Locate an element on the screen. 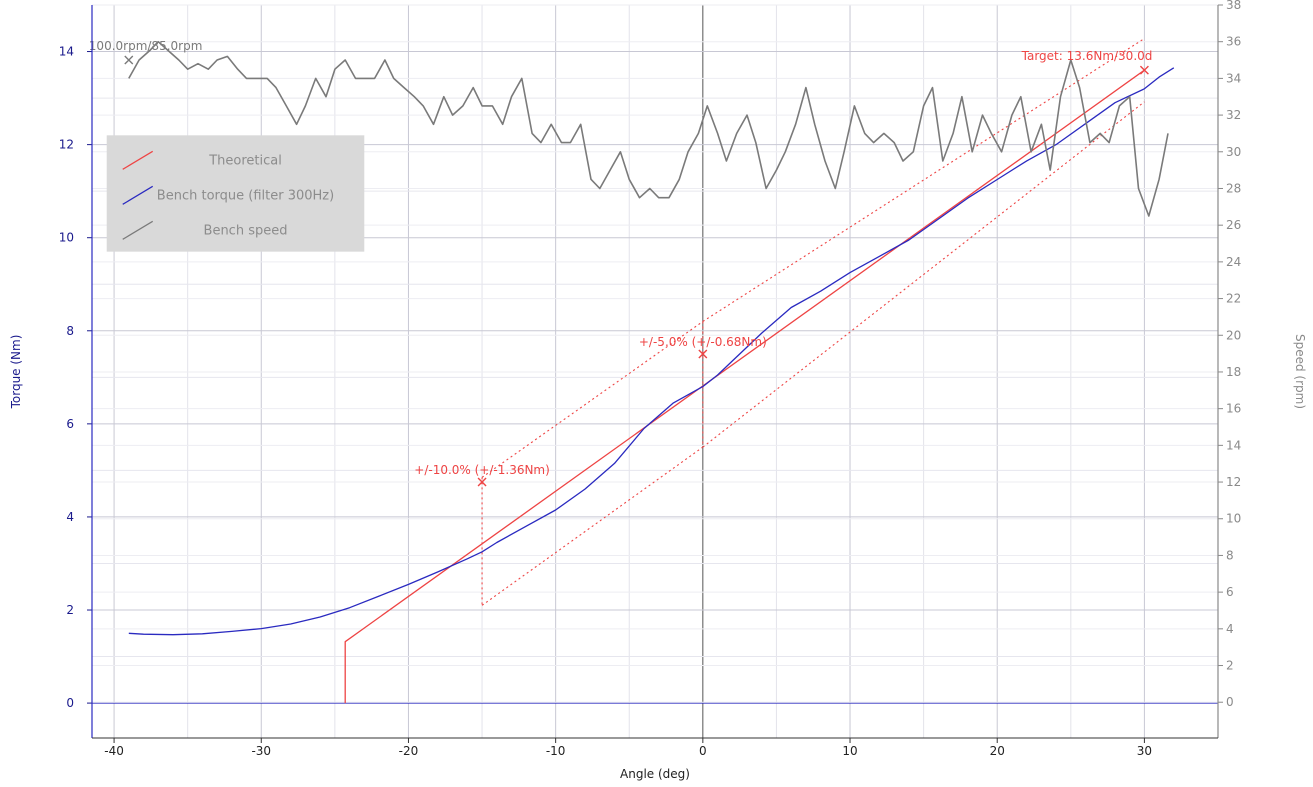 The height and width of the screenshot is (787, 1313). left-axis-label: Torque (Nm) is located at coordinates (16, 372).